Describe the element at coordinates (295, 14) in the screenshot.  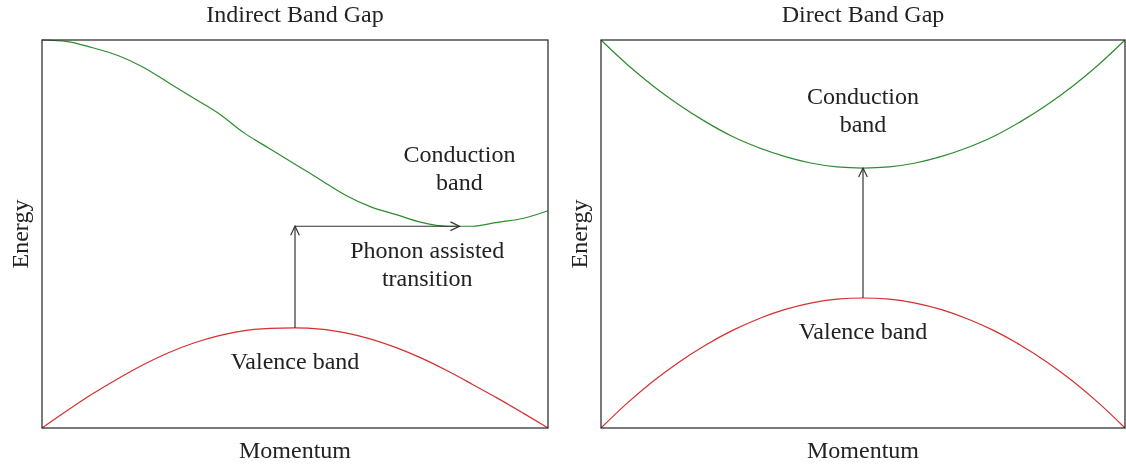
I see `chart-title: Indirect Band Gap` at that location.